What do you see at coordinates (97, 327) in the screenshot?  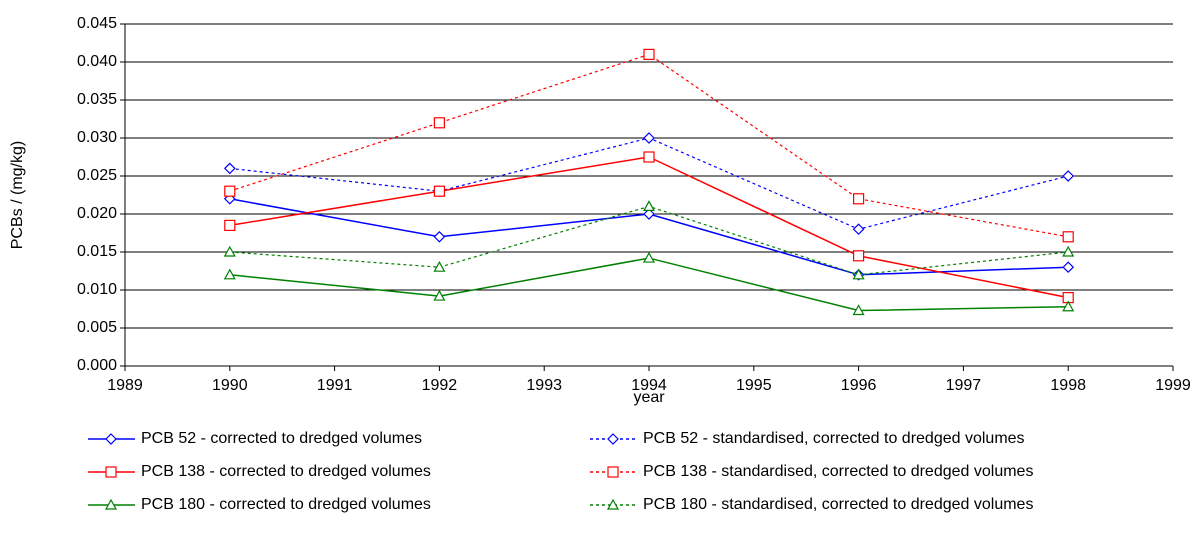 I see `y-tick-label: 0.005` at bounding box center [97, 327].